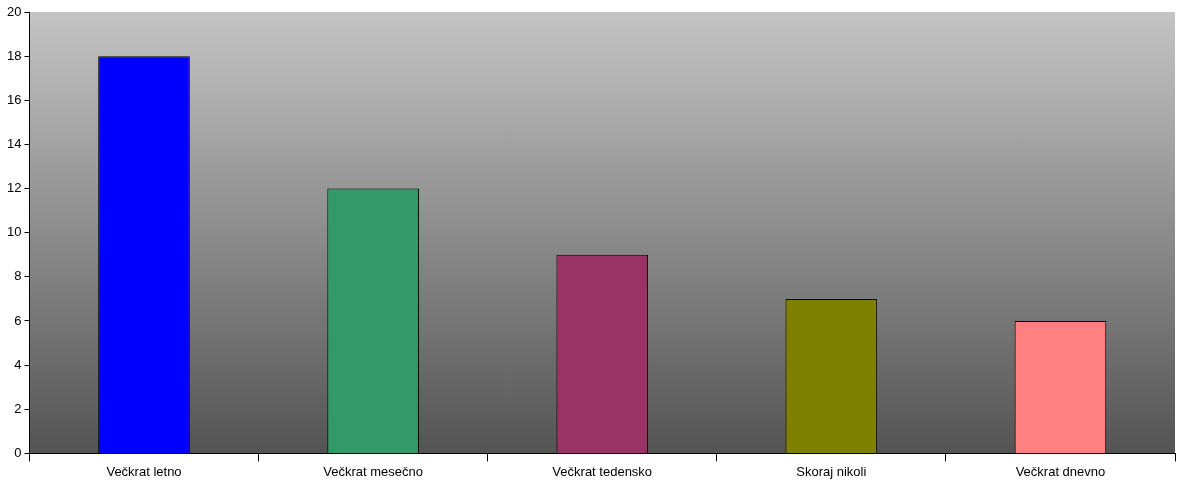 This screenshot has width=1177, height=491. What do you see at coordinates (1060, 471) in the screenshot?
I see `x-tick-label: Večkrat dnevno` at bounding box center [1060, 471].